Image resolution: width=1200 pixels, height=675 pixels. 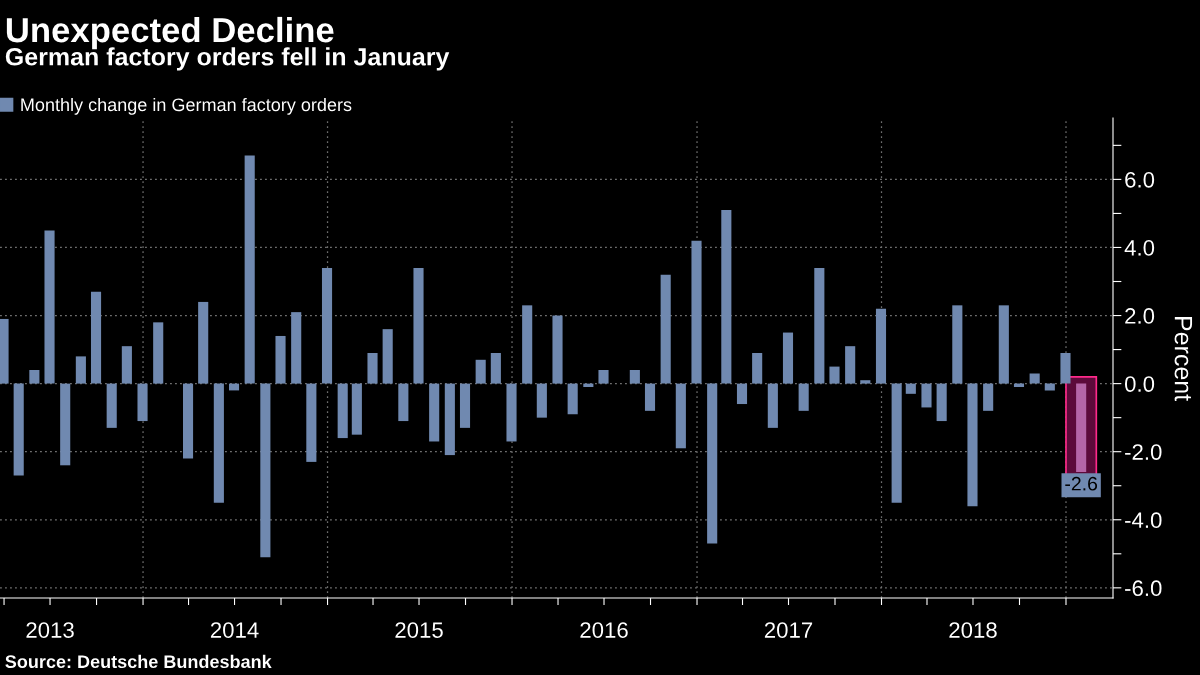 I want to click on x-tick-label: 2014, so click(x=234, y=630).